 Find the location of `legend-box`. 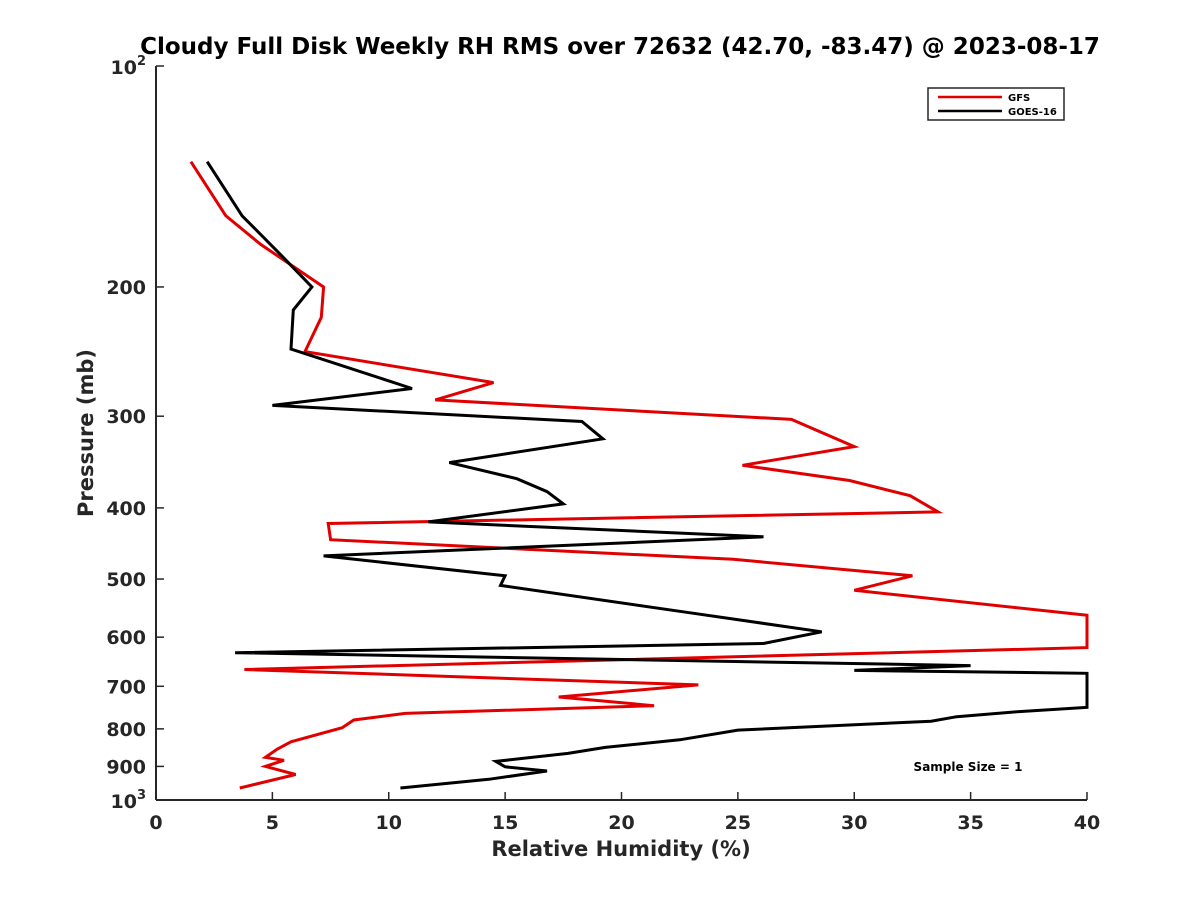

legend-box is located at coordinates (996, 104).